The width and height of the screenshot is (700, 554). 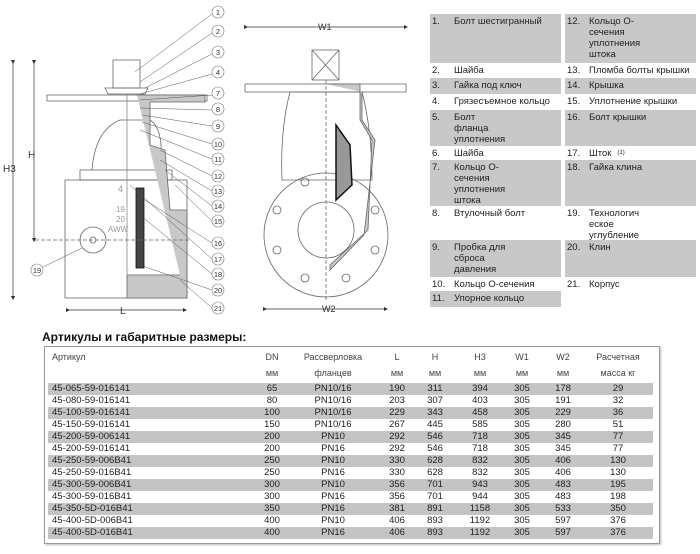 What do you see at coordinates (563, 400) in the screenshot?
I see `table-cell: 191` at bounding box center [563, 400].